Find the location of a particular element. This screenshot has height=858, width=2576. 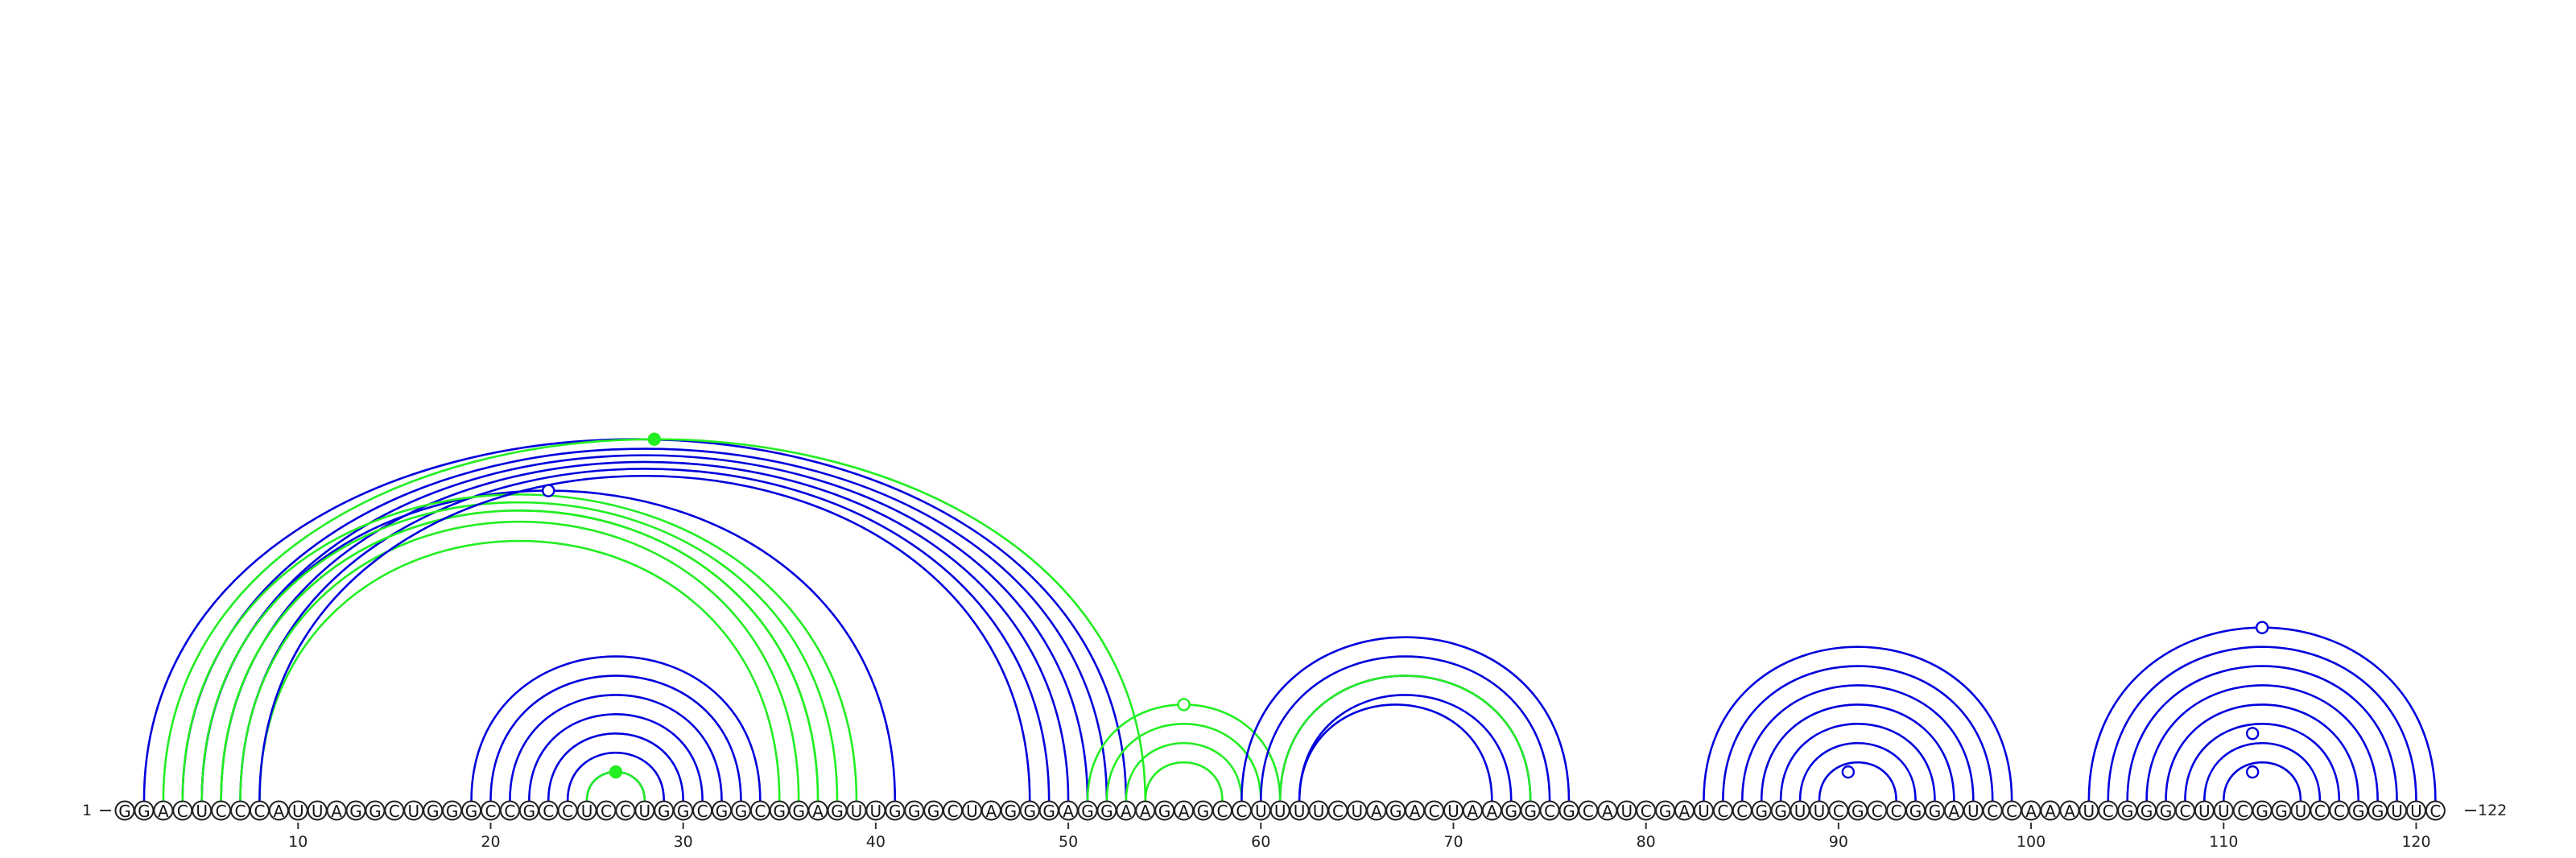

axis-tick-label: 120 is located at coordinates (2415, 842).